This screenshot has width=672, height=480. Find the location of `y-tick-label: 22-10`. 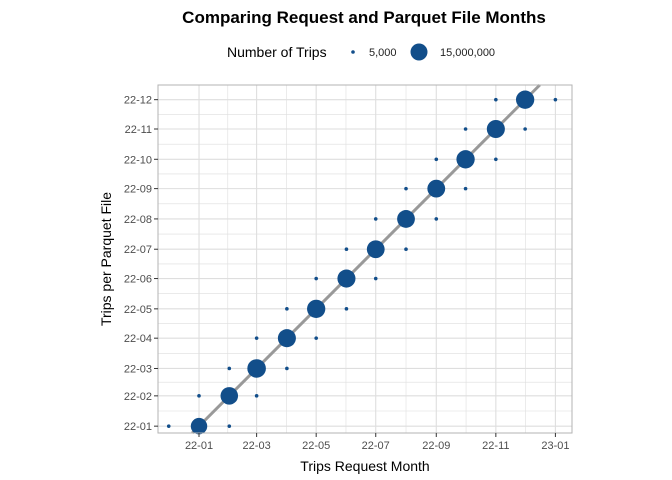

y-tick-label: 22-10 is located at coordinates (138, 160).